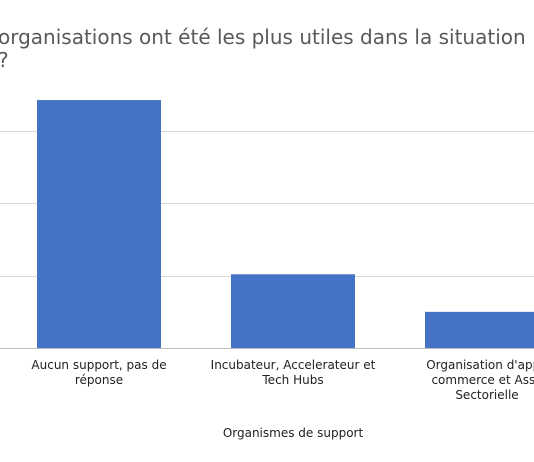 This screenshot has width=534, height=462. What do you see at coordinates (486, 395) in the screenshot?
I see `x-tick-label-2-line-2: Sectorielle` at bounding box center [486, 395].